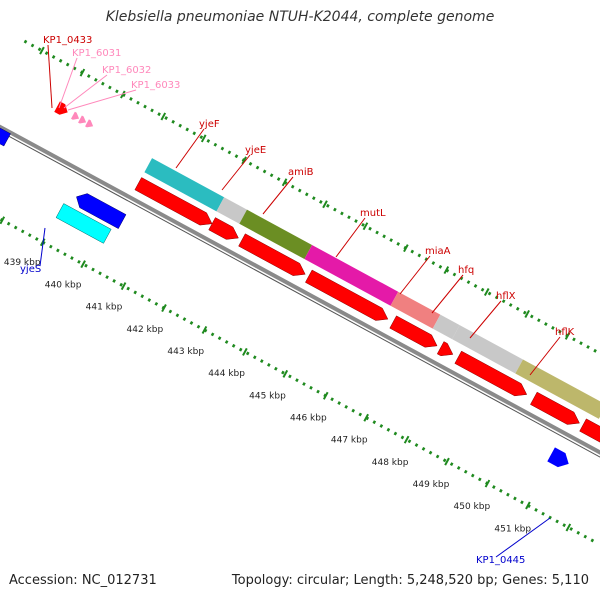  What do you see at coordinates (466, 270) in the screenshot?
I see `gene-label-hfq: hfq` at bounding box center [466, 270].